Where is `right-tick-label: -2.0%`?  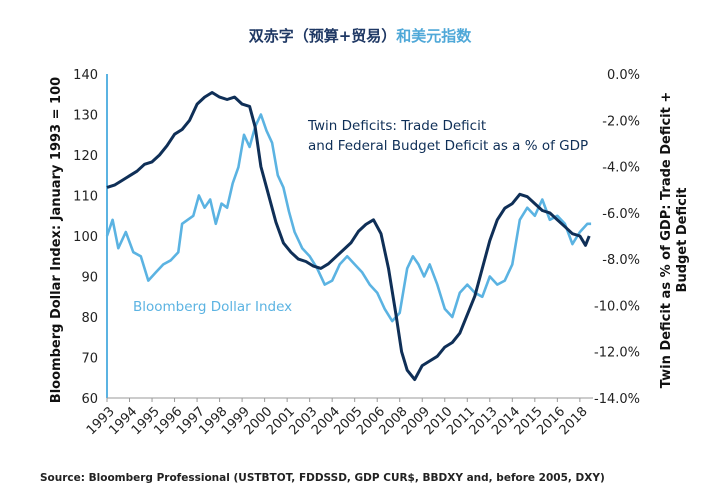 right-tick-label: -2.0% is located at coordinates (621, 121).